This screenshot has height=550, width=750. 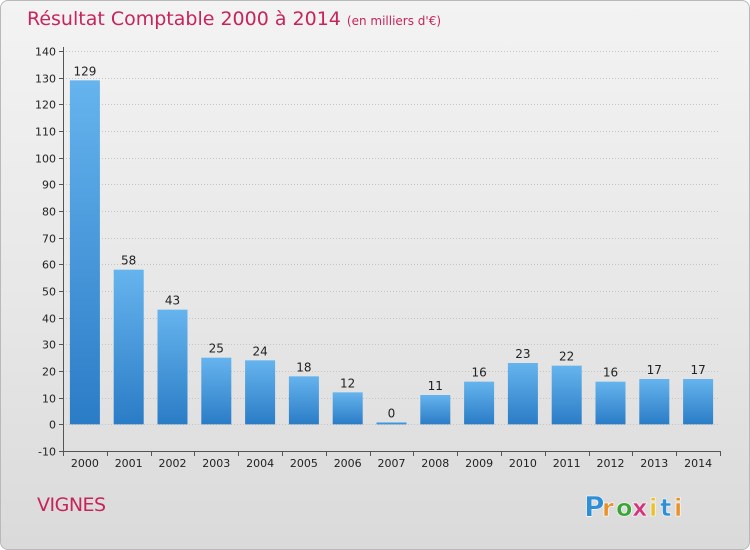 What do you see at coordinates (71, 505) in the screenshot?
I see `town-name: VIGNES` at bounding box center [71, 505].